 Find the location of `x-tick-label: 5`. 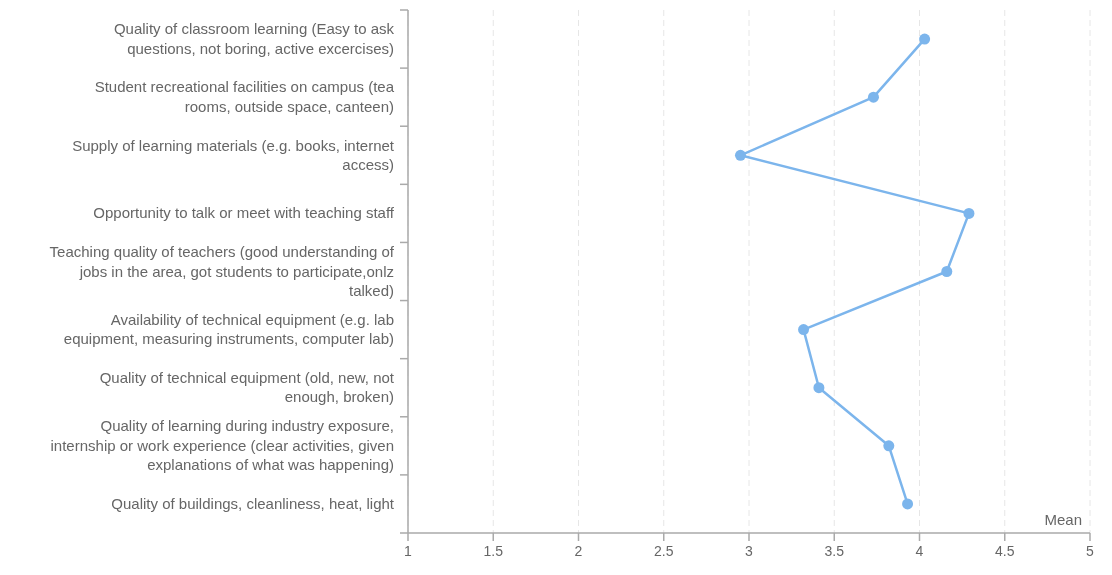

x-tick-label: 5 is located at coordinates (1090, 551).